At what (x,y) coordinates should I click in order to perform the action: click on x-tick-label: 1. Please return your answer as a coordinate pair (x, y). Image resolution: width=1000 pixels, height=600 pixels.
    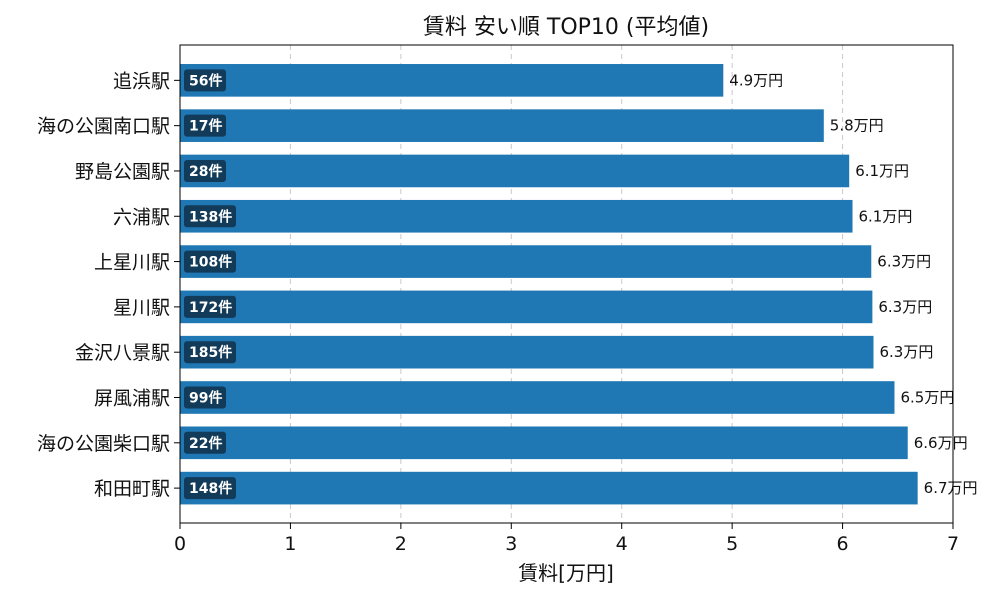
    Looking at the image, I should click on (290, 544).